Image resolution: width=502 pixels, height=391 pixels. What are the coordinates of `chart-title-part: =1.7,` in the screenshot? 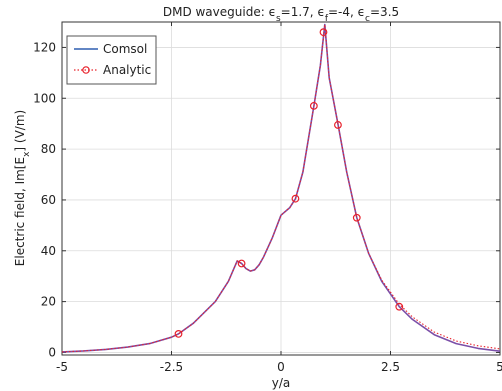 It's located at (299, 12).